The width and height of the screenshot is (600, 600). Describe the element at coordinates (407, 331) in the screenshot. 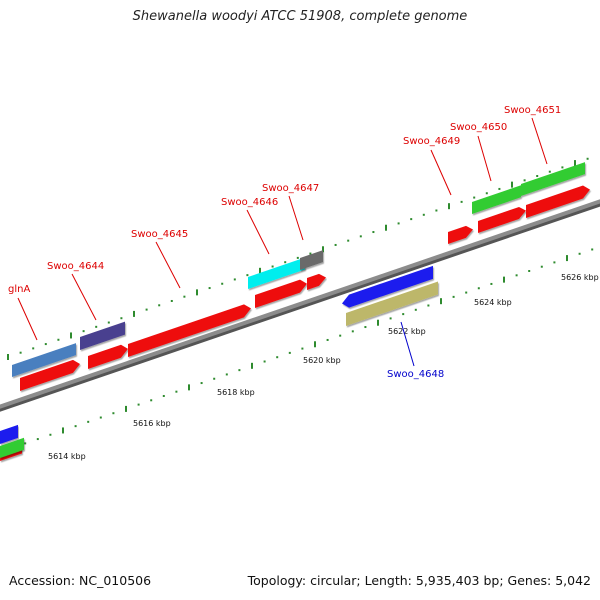

I see `kbp-label: 5622 kbp` at that location.